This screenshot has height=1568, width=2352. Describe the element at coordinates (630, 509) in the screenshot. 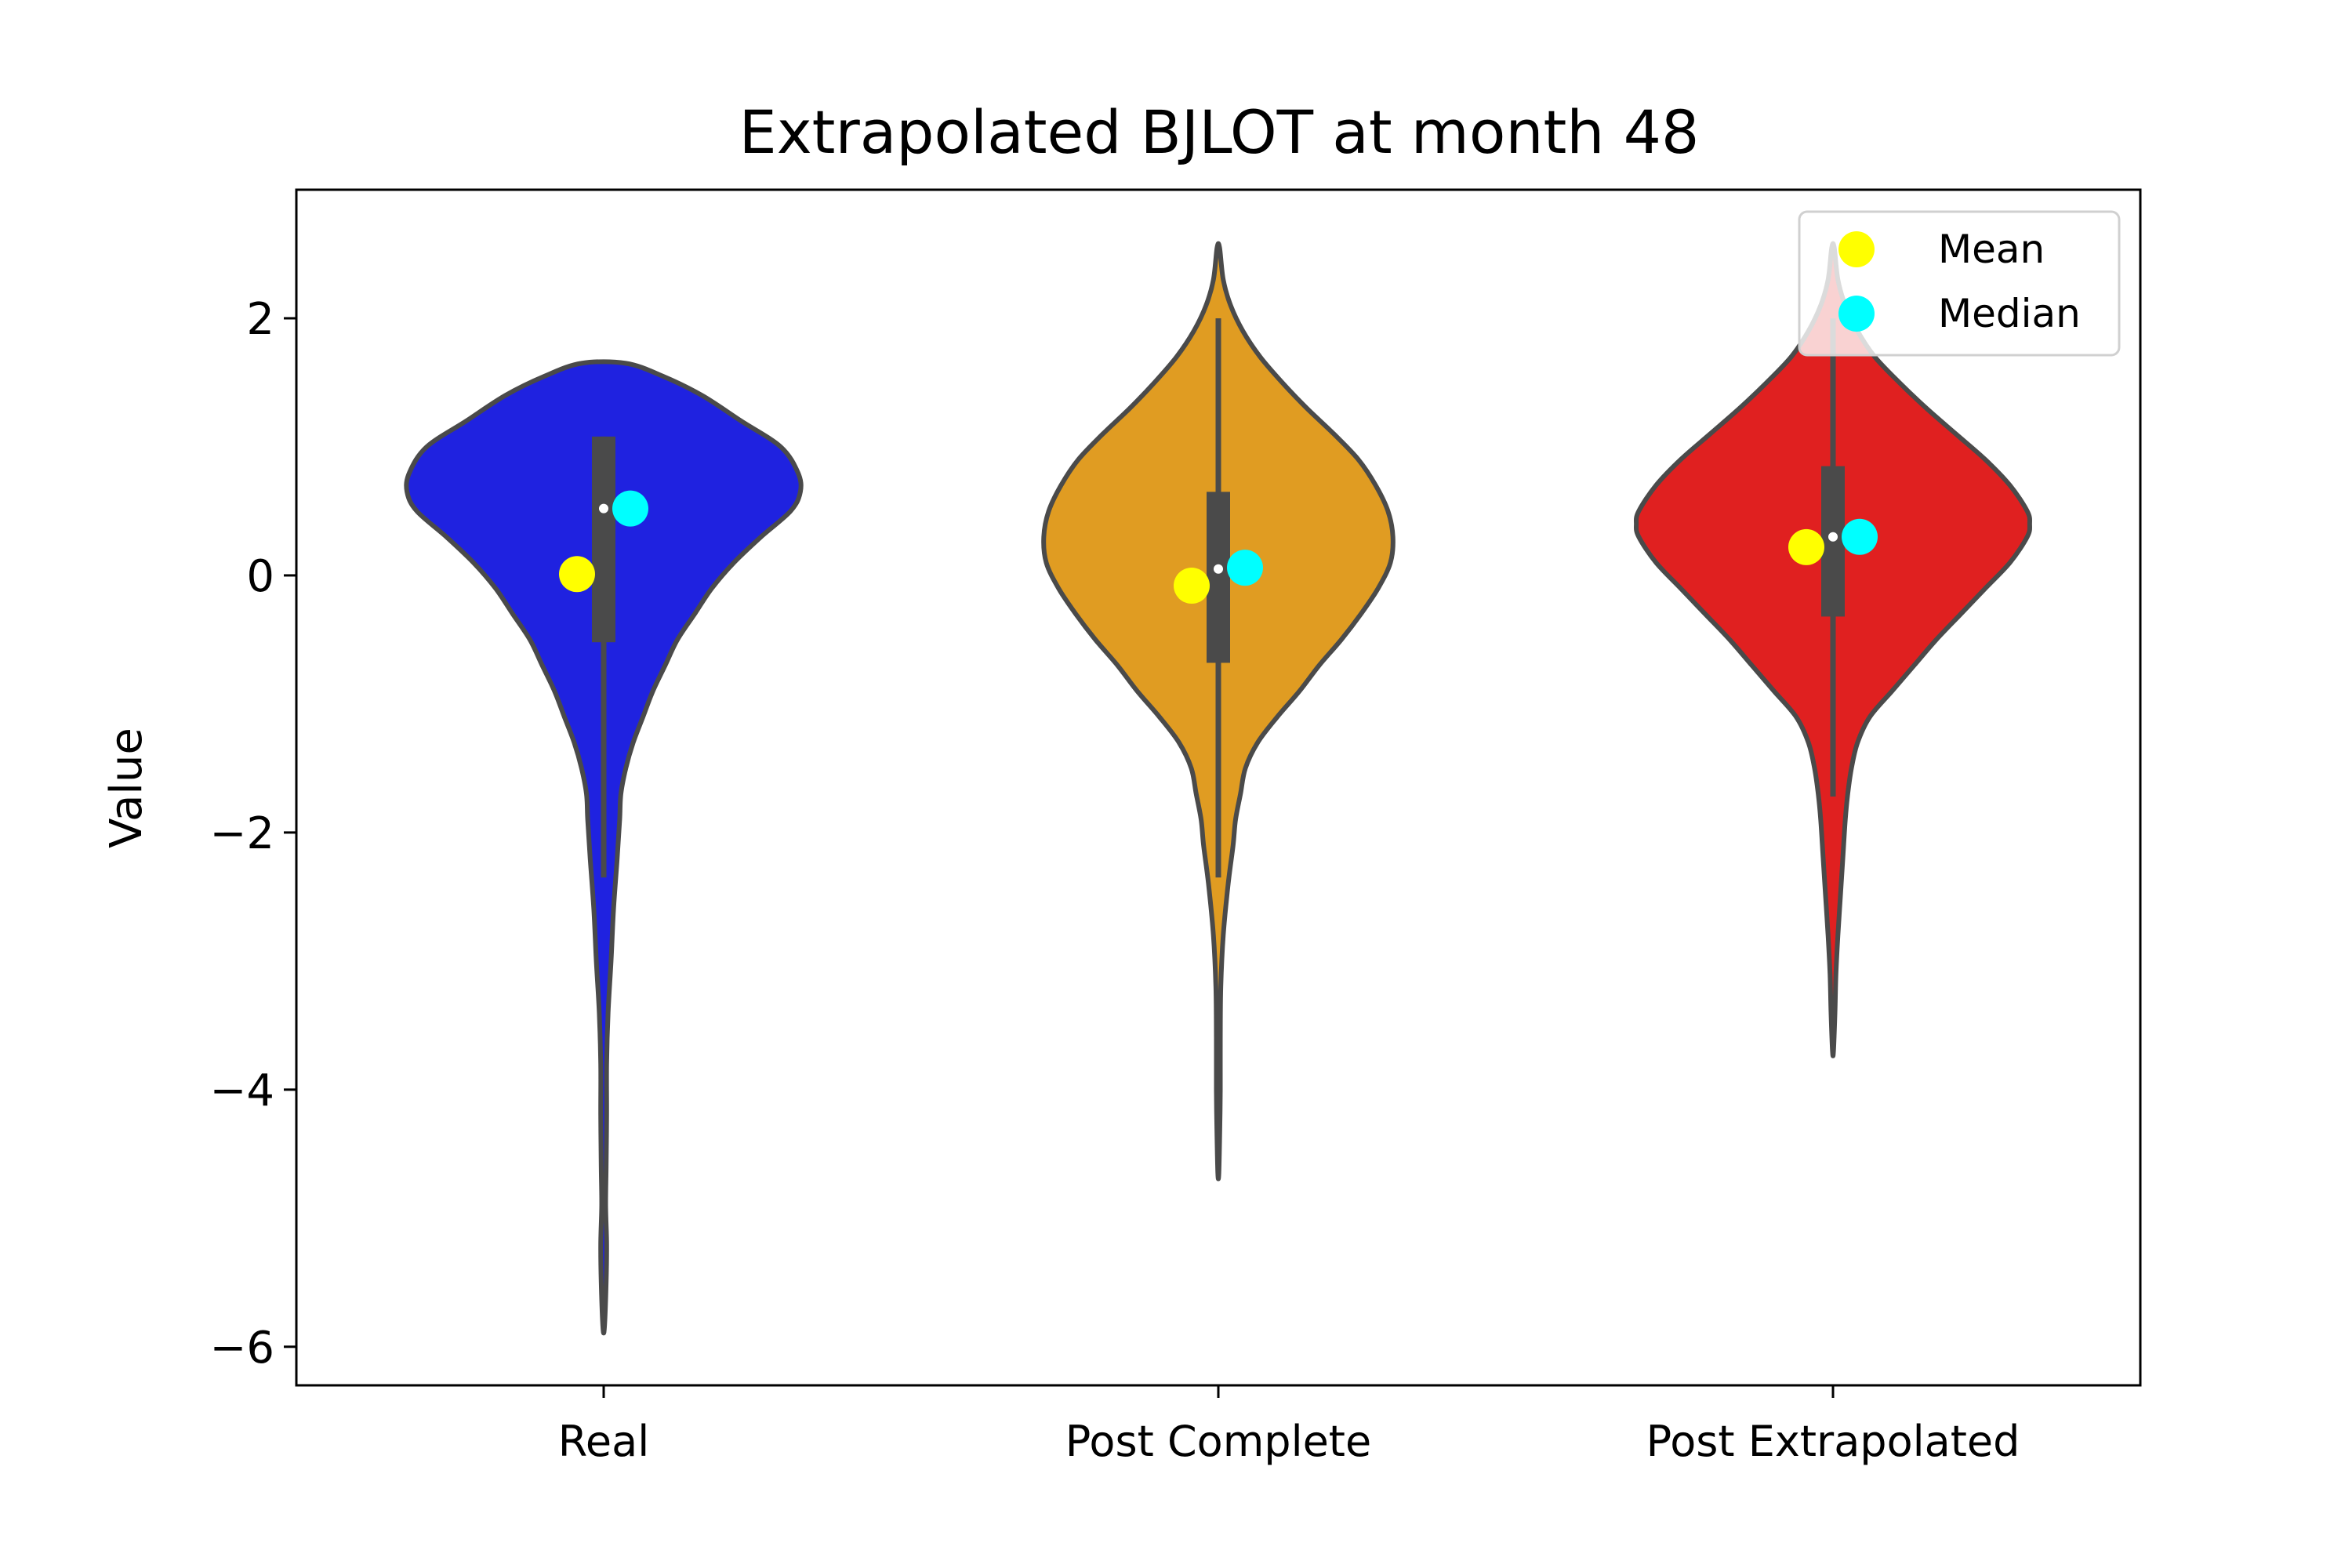

I see `median-marker-real` at that location.